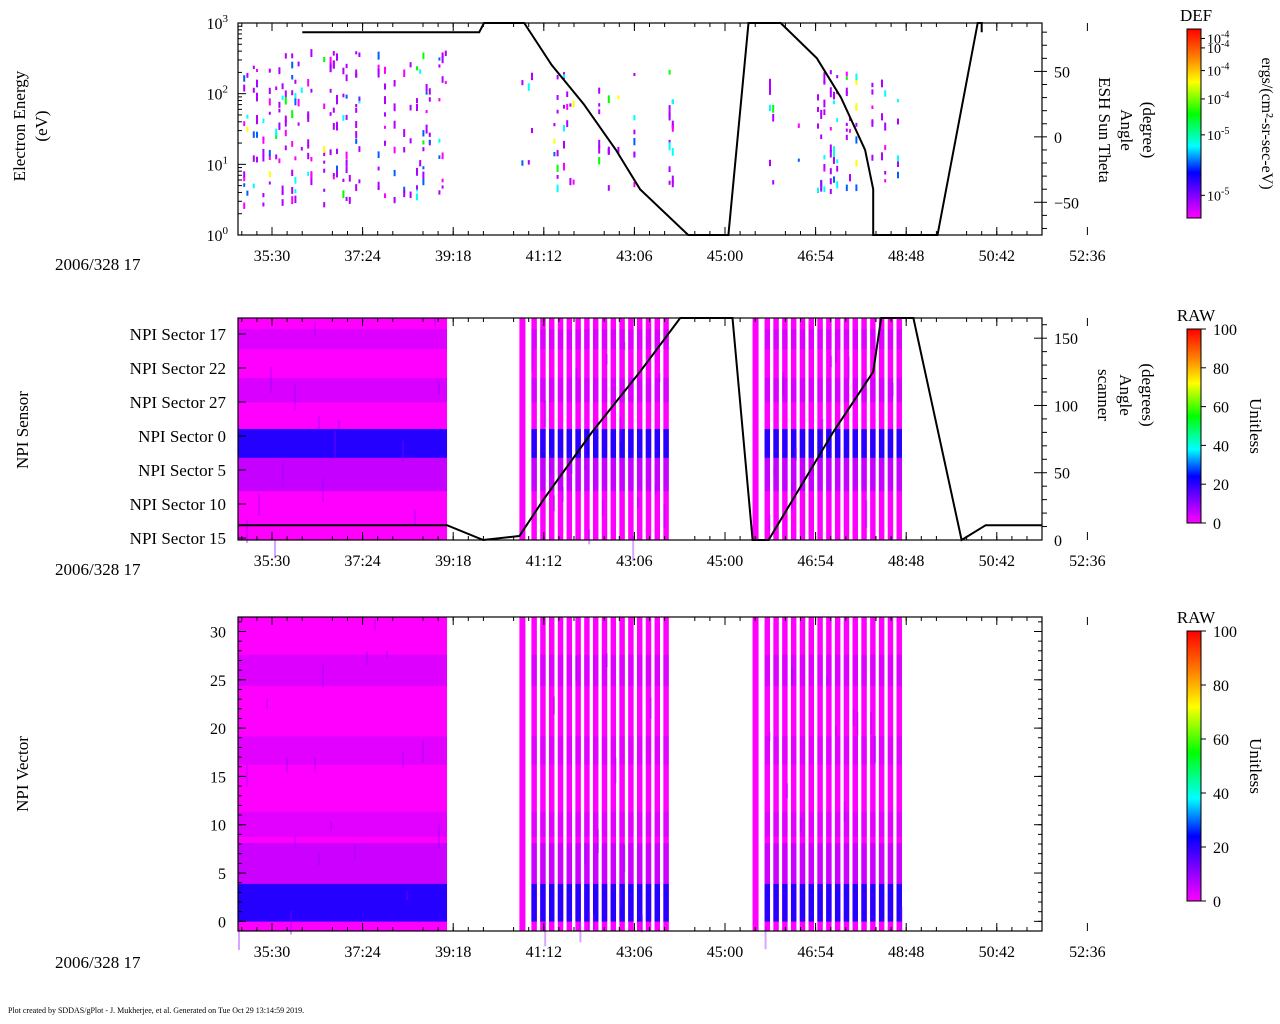  What do you see at coordinates (218, 23) in the screenshot?
I see `y-tick-label: 10³` at bounding box center [218, 23].